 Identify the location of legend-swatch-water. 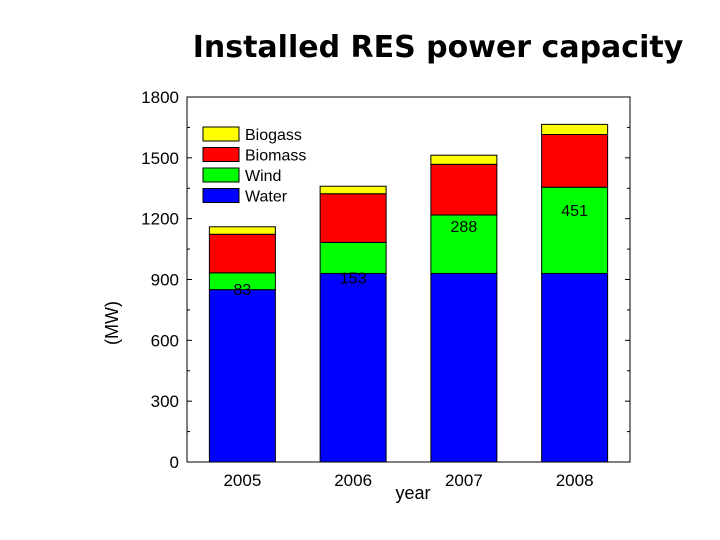
(221, 195).